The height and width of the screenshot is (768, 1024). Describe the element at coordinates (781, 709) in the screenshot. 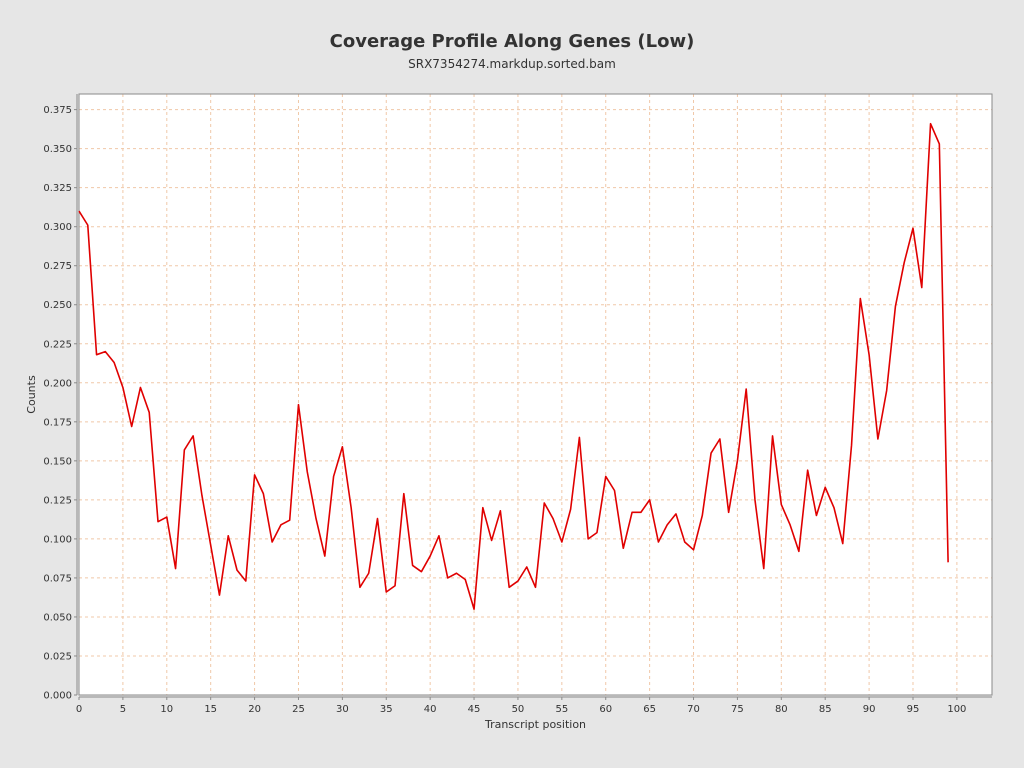

I see `x-tick-label: 80` at that location.